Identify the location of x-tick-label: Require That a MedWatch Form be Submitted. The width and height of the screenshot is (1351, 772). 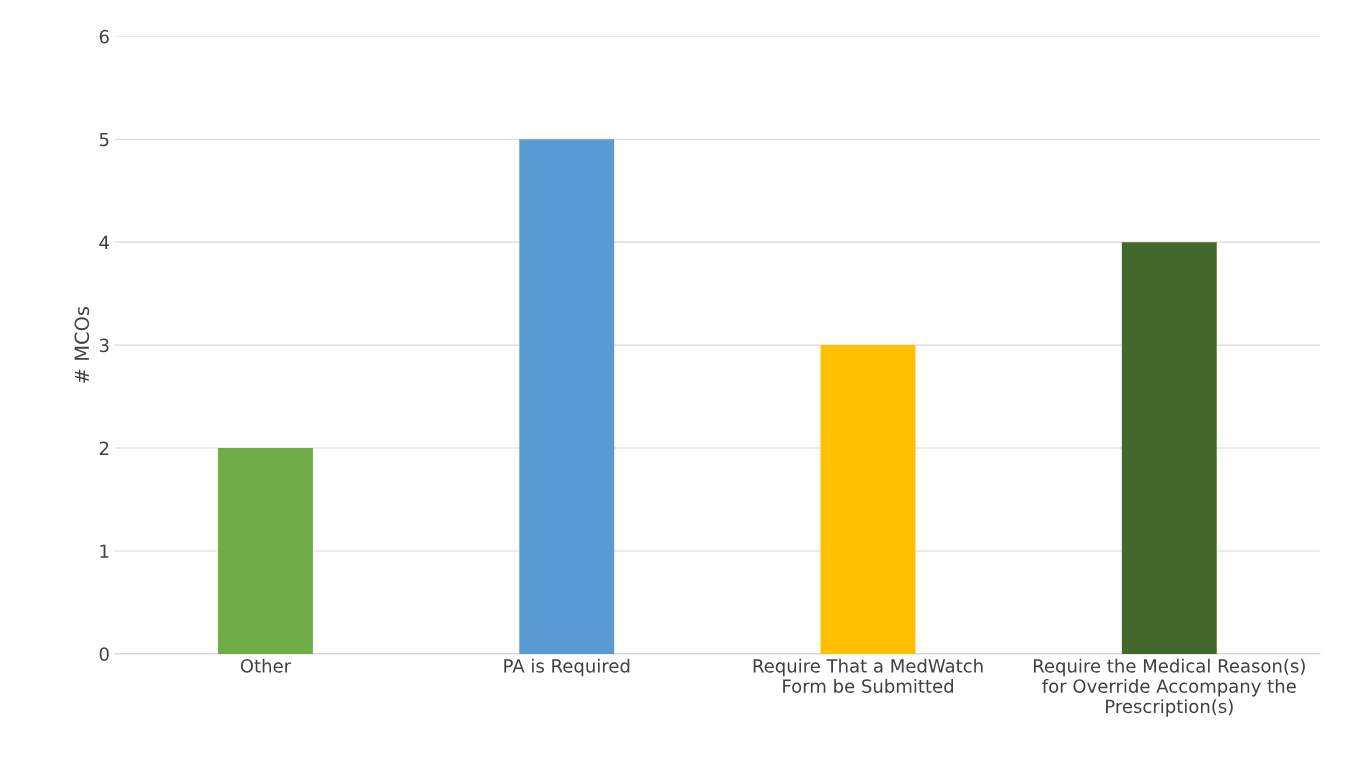
(868, 675).